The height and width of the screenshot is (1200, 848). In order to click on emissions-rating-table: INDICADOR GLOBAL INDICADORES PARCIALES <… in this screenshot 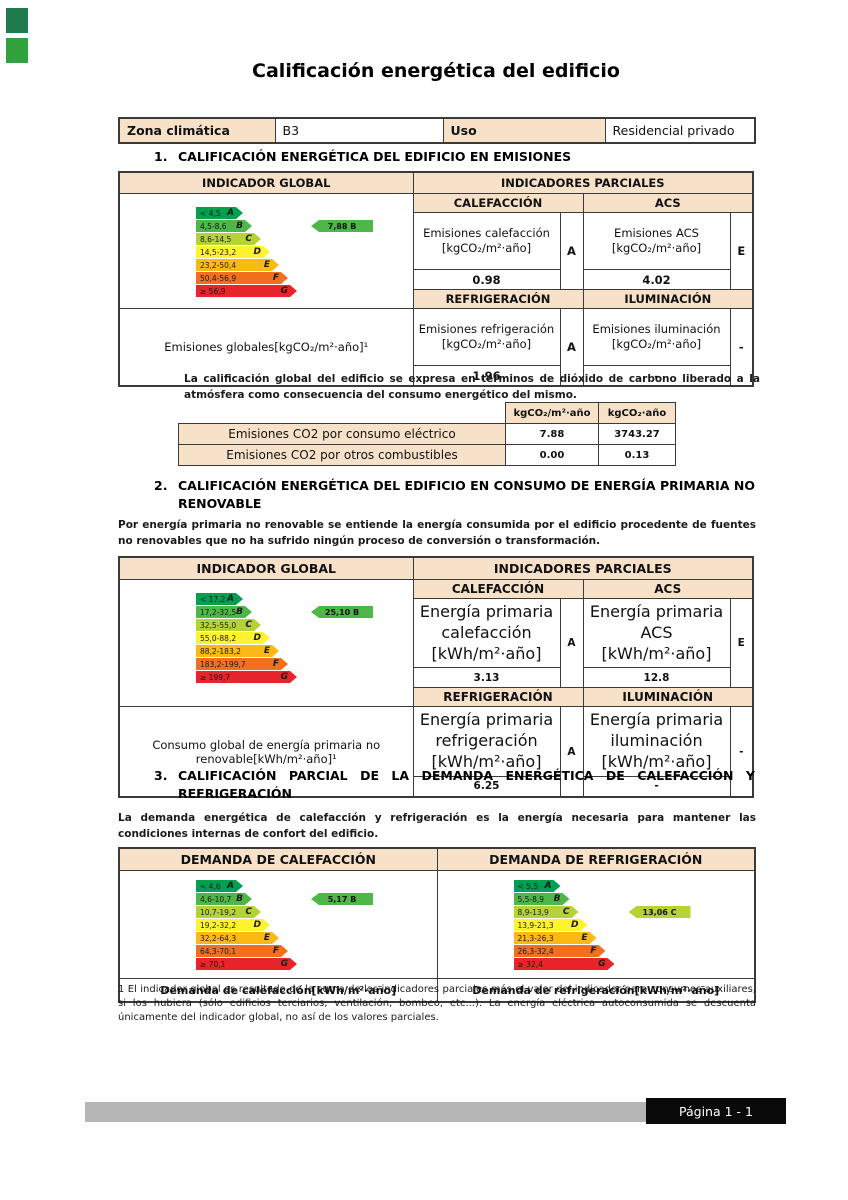, I will do `click(436, 279)`.